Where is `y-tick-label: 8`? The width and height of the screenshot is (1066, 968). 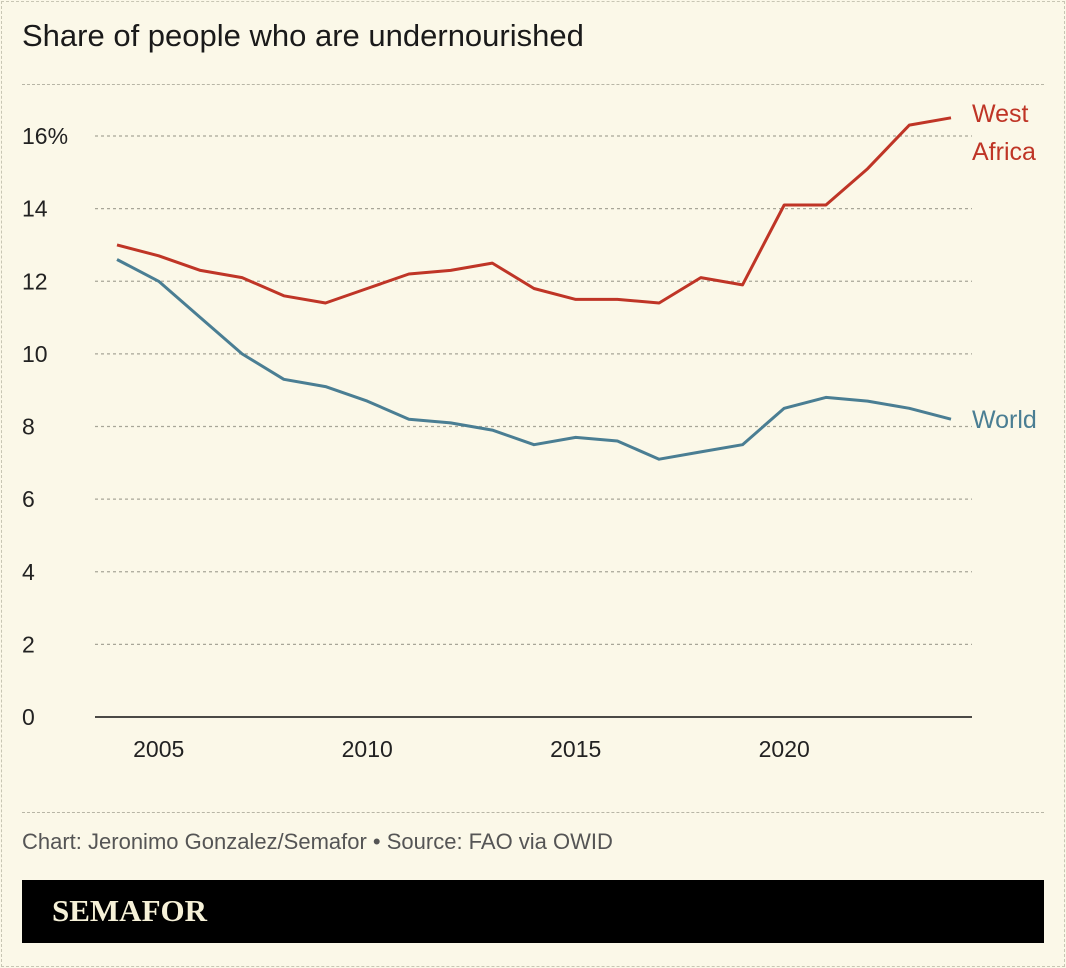
y-tick-label: 8 is located at coordinates (28, 427).